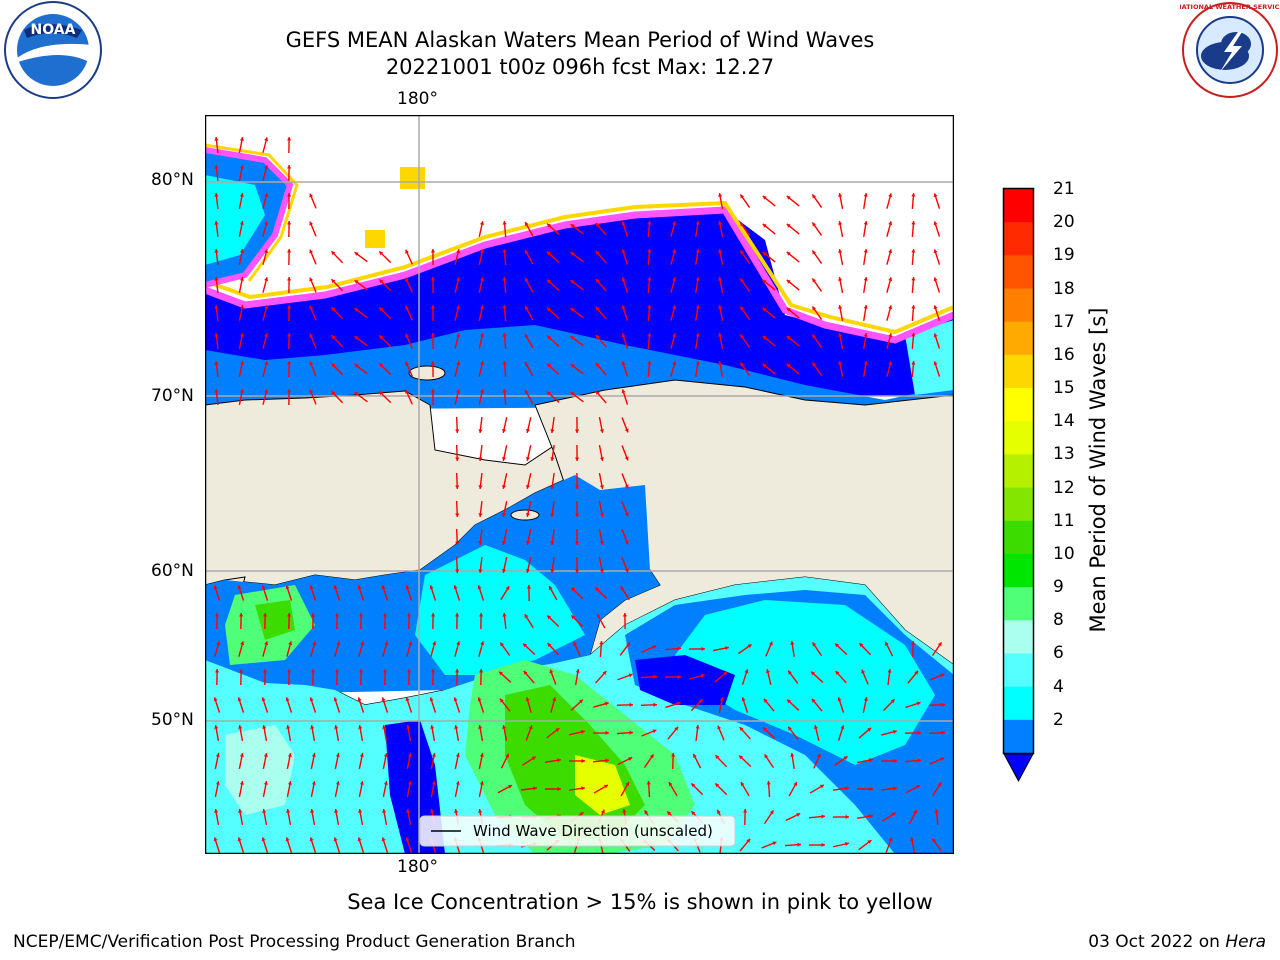 The width and height of the screenshot is (1280, 960). What do you see at coordinates (1064, 520) in the screenshot?
I see `colorbar-tick: 11` at bounding box center [1064, 520].